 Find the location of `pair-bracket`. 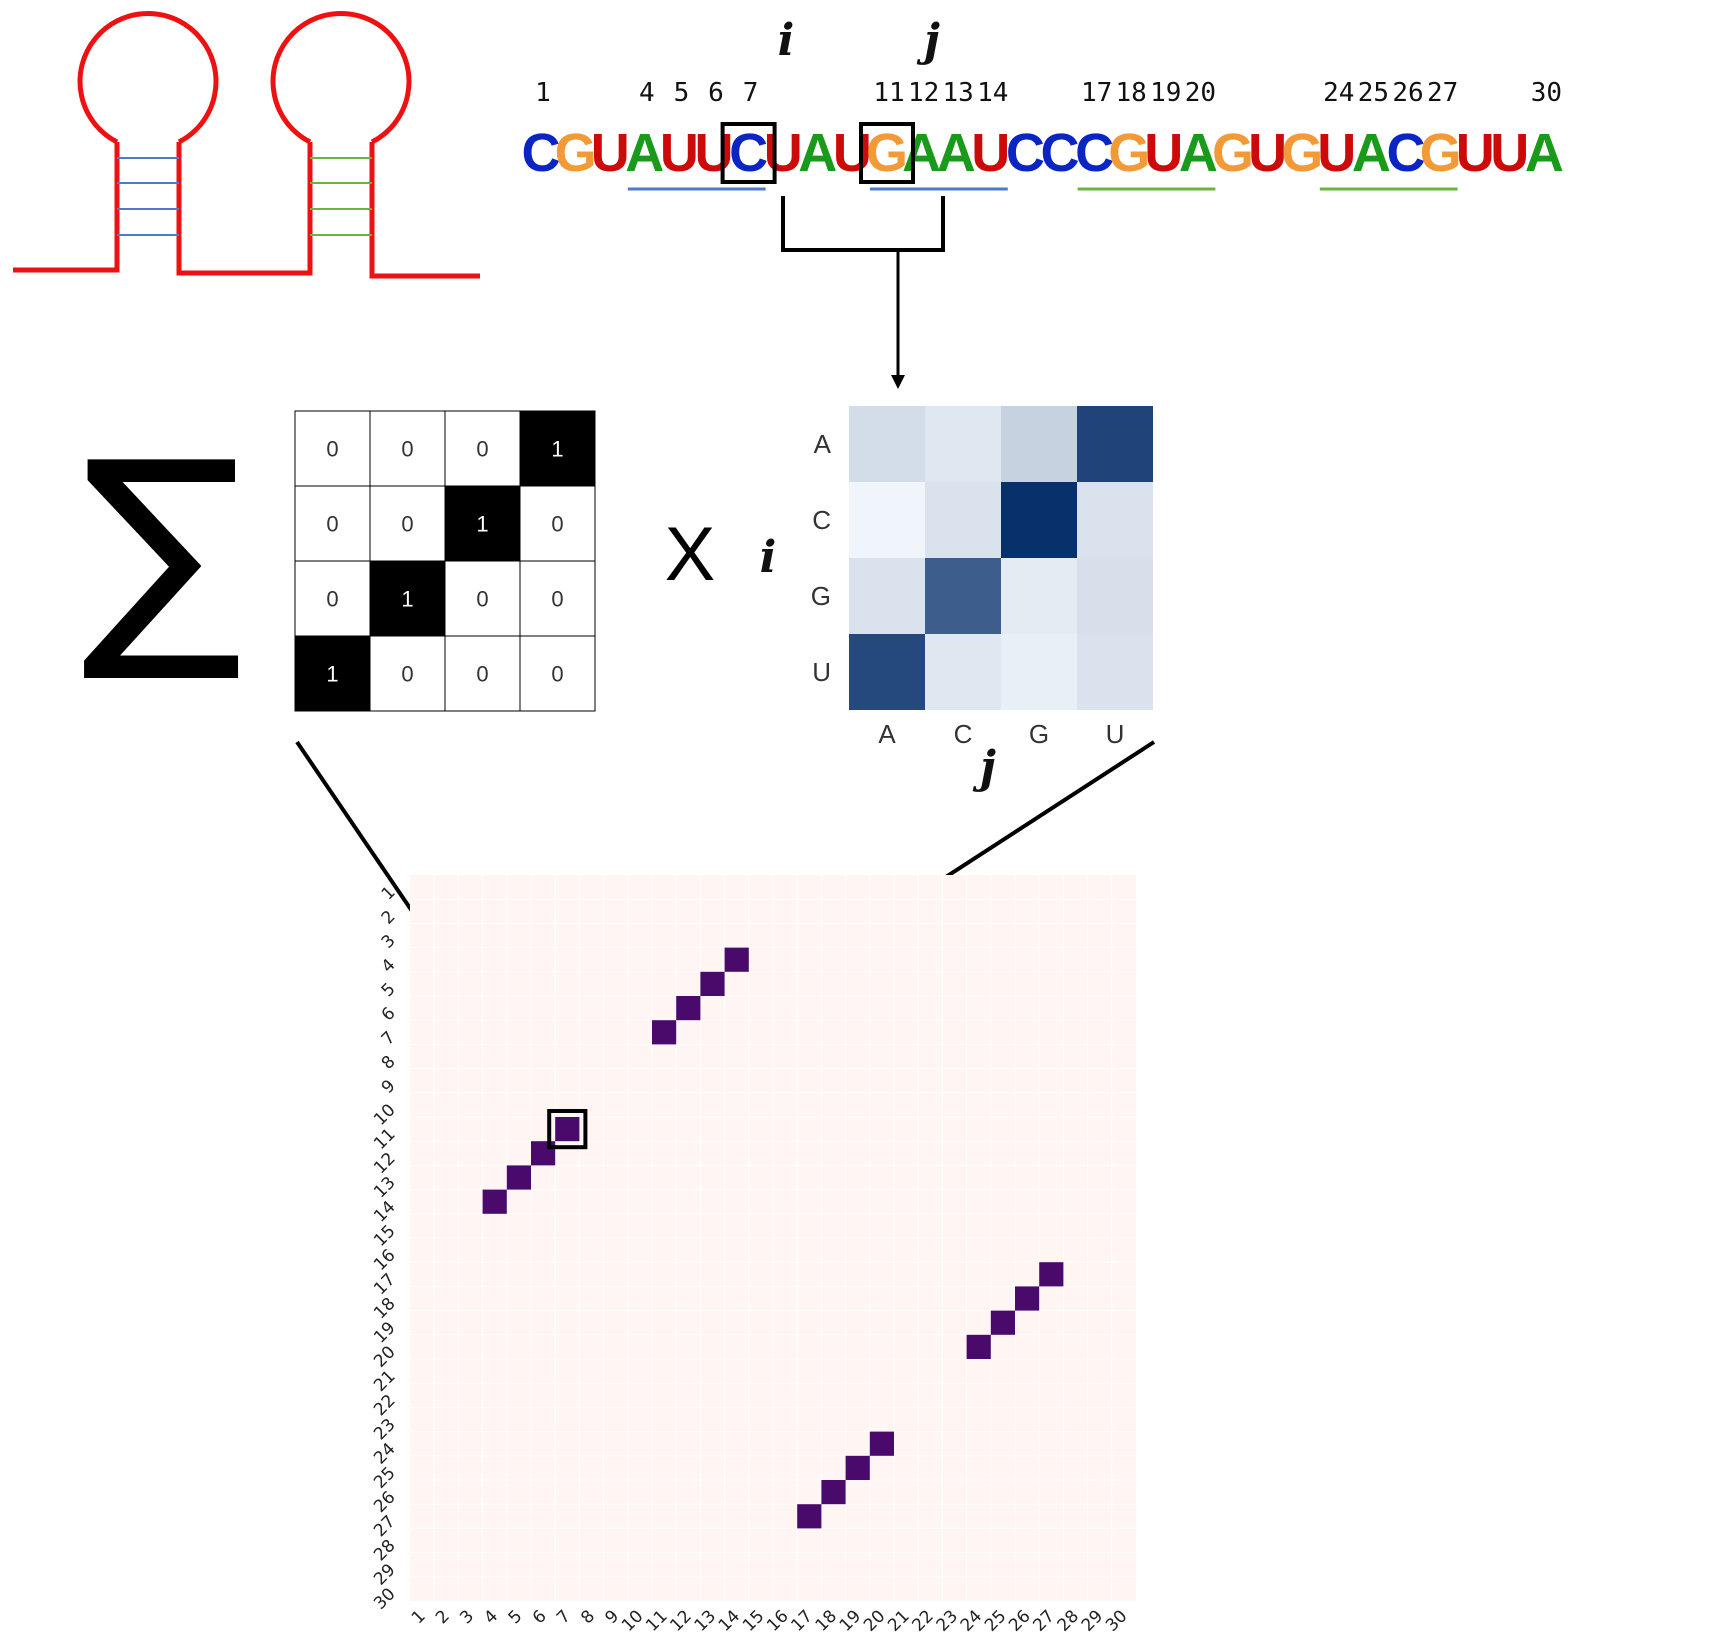

pair-bracket is located at coordinates (863, 224).